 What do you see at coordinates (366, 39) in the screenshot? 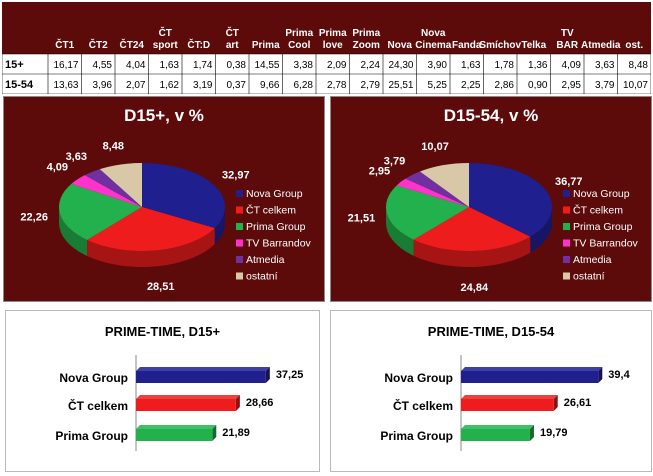
I see `table-header-cell: Prima Zoom` at bounding box center [366, 39].